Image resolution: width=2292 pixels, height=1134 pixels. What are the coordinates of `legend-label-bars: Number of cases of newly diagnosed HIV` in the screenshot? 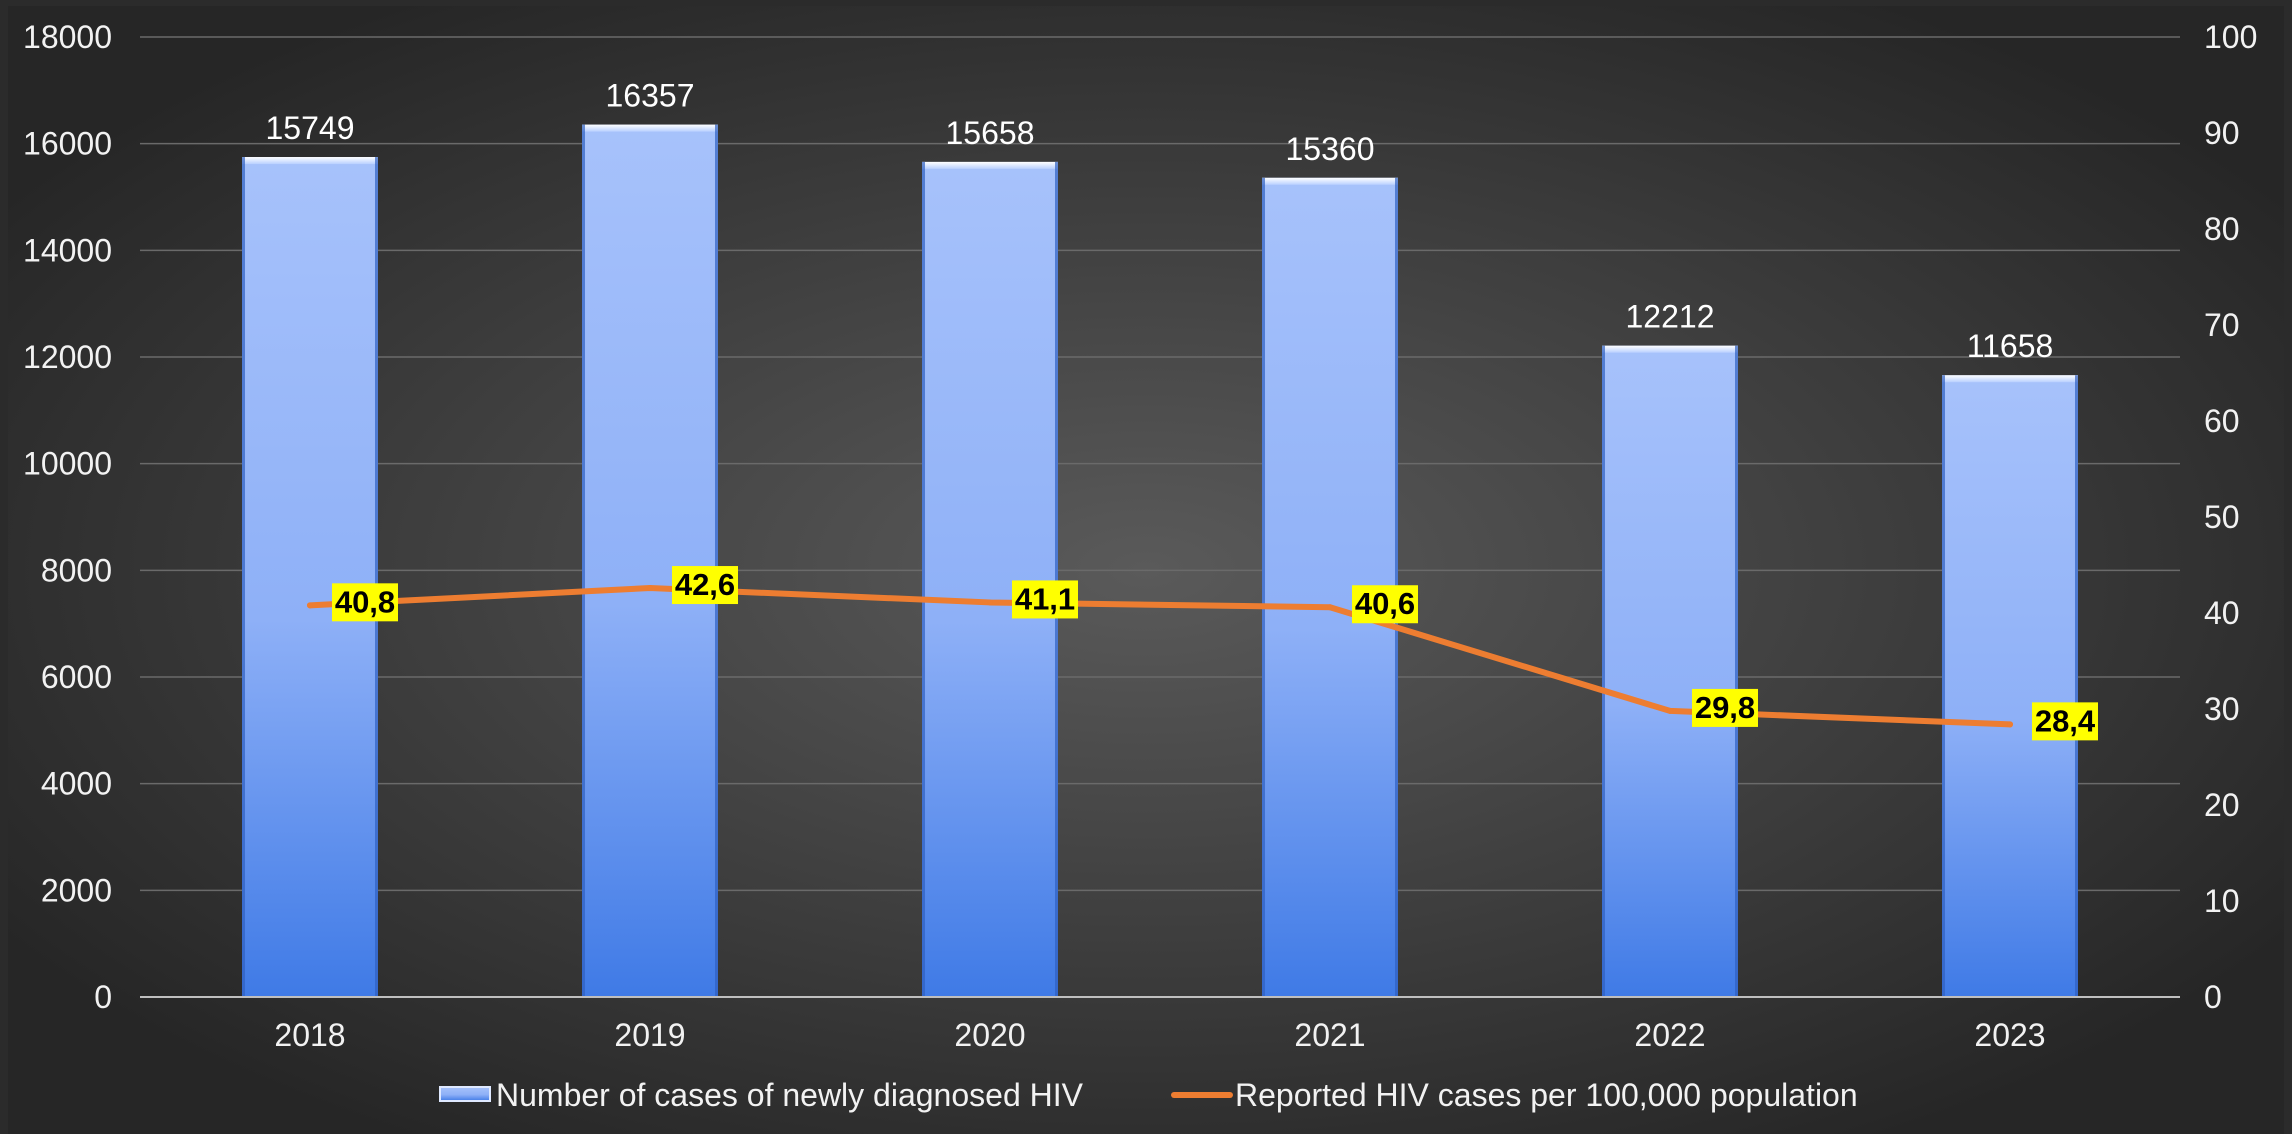 It's located at (790, 1095).